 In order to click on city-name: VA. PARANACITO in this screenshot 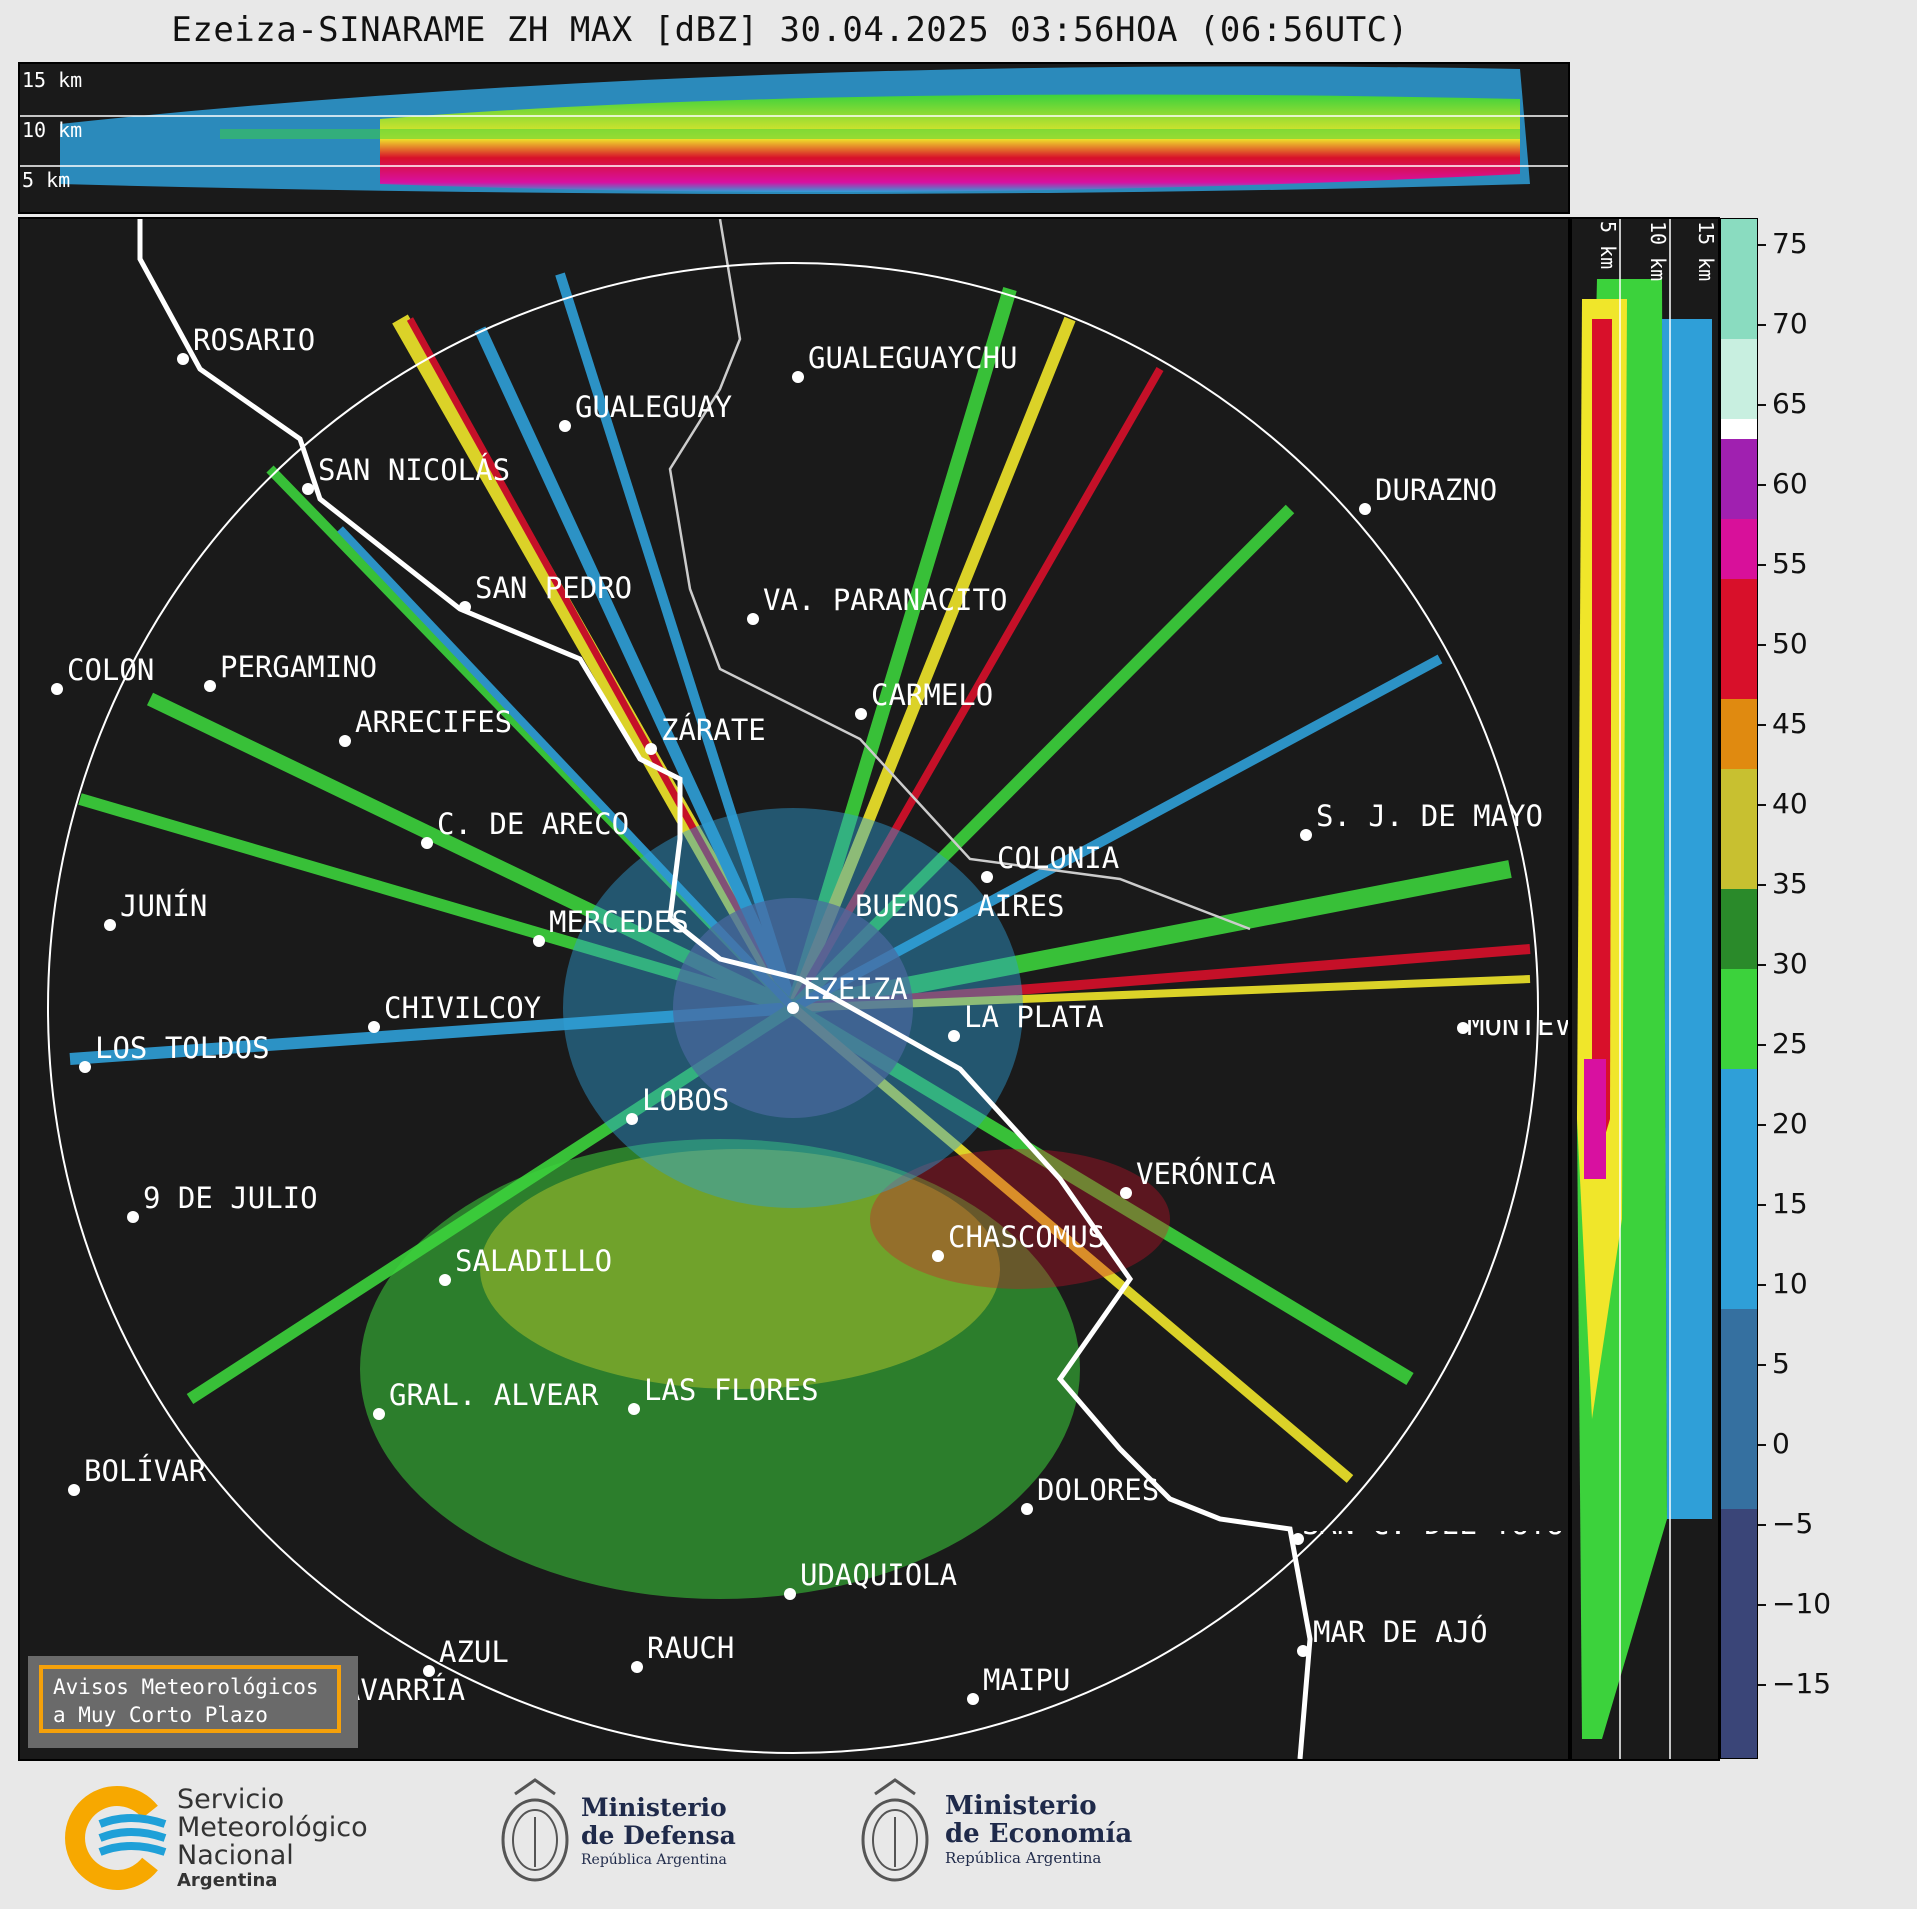, I will do `click(885, 600)`.